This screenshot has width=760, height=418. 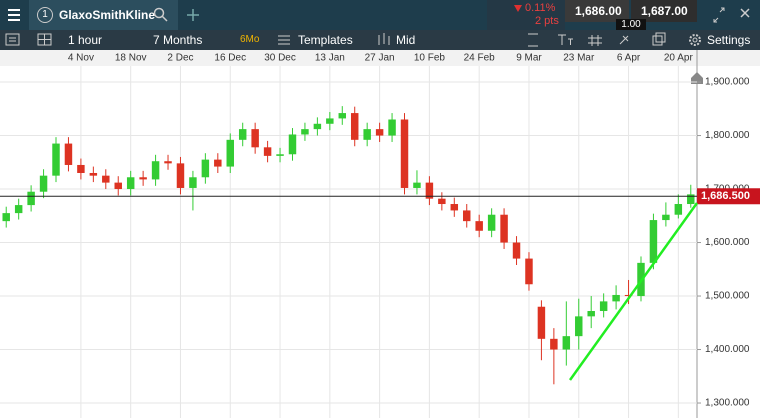 I want to click on menu-icon, so click(x=14, y=15).